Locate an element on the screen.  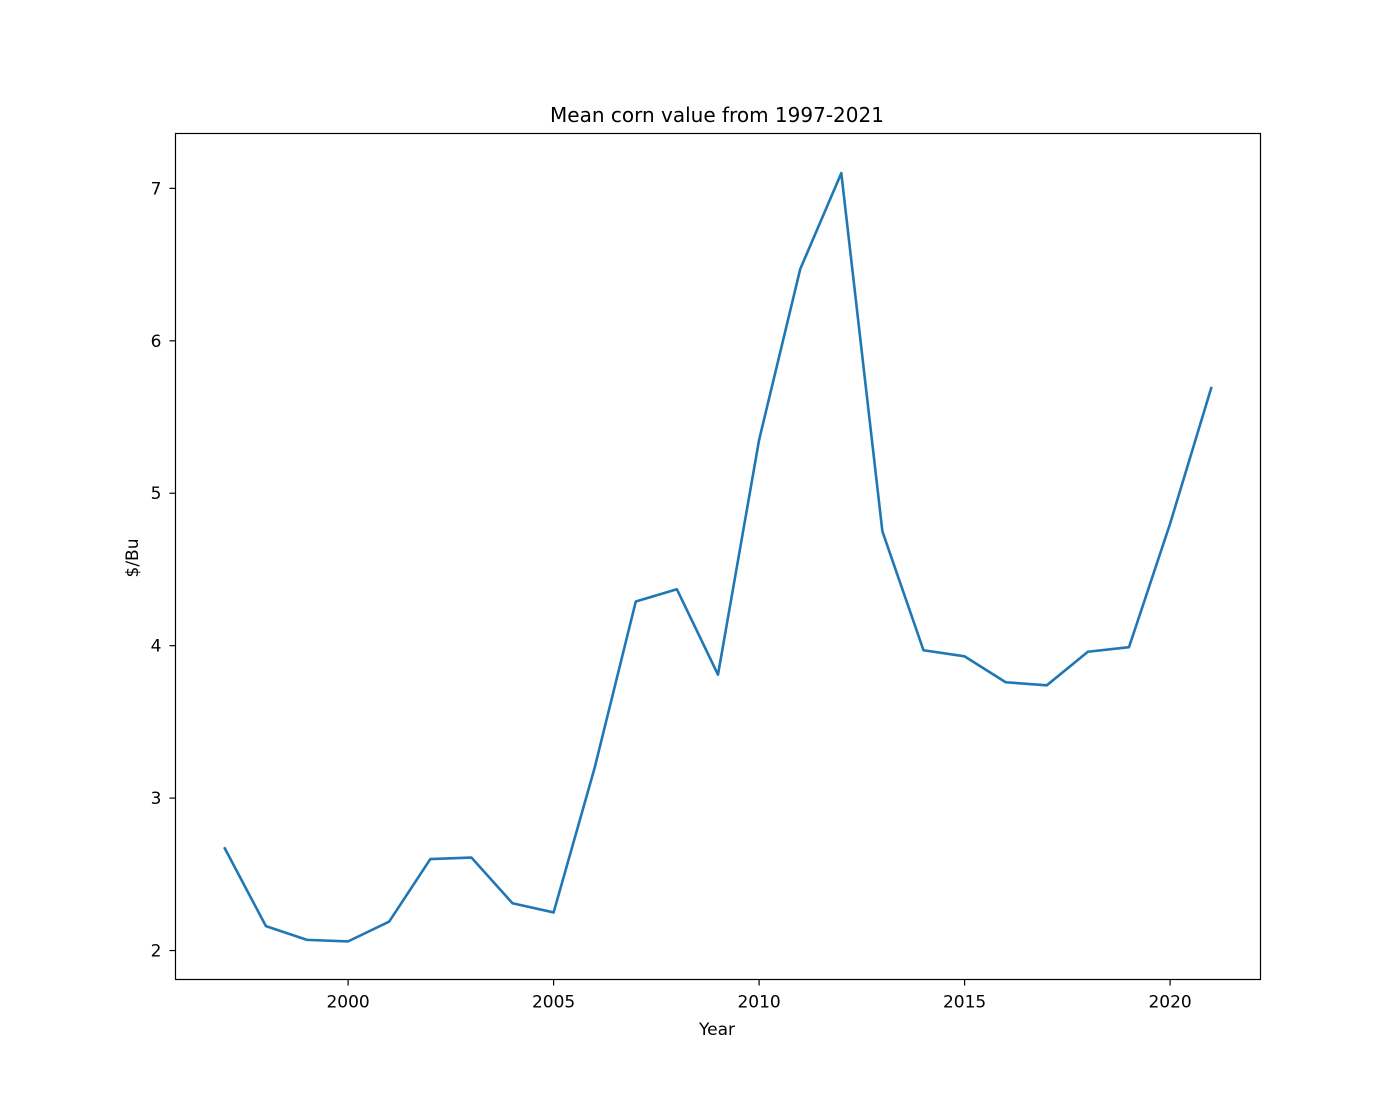
y-axis: 2 3 4 5 6 7 is located at coordinates (163, 570).